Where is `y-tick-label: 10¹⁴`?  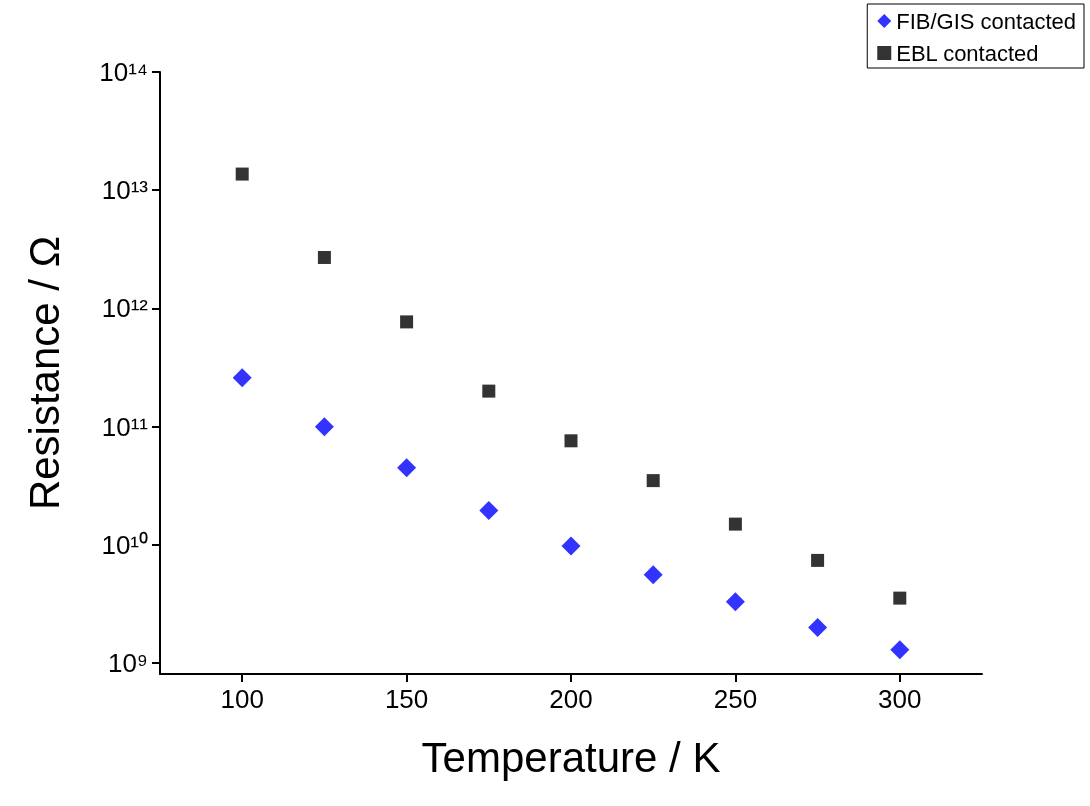 y-tick-label: 10¹⁴ is located at coordinates (123, 72).